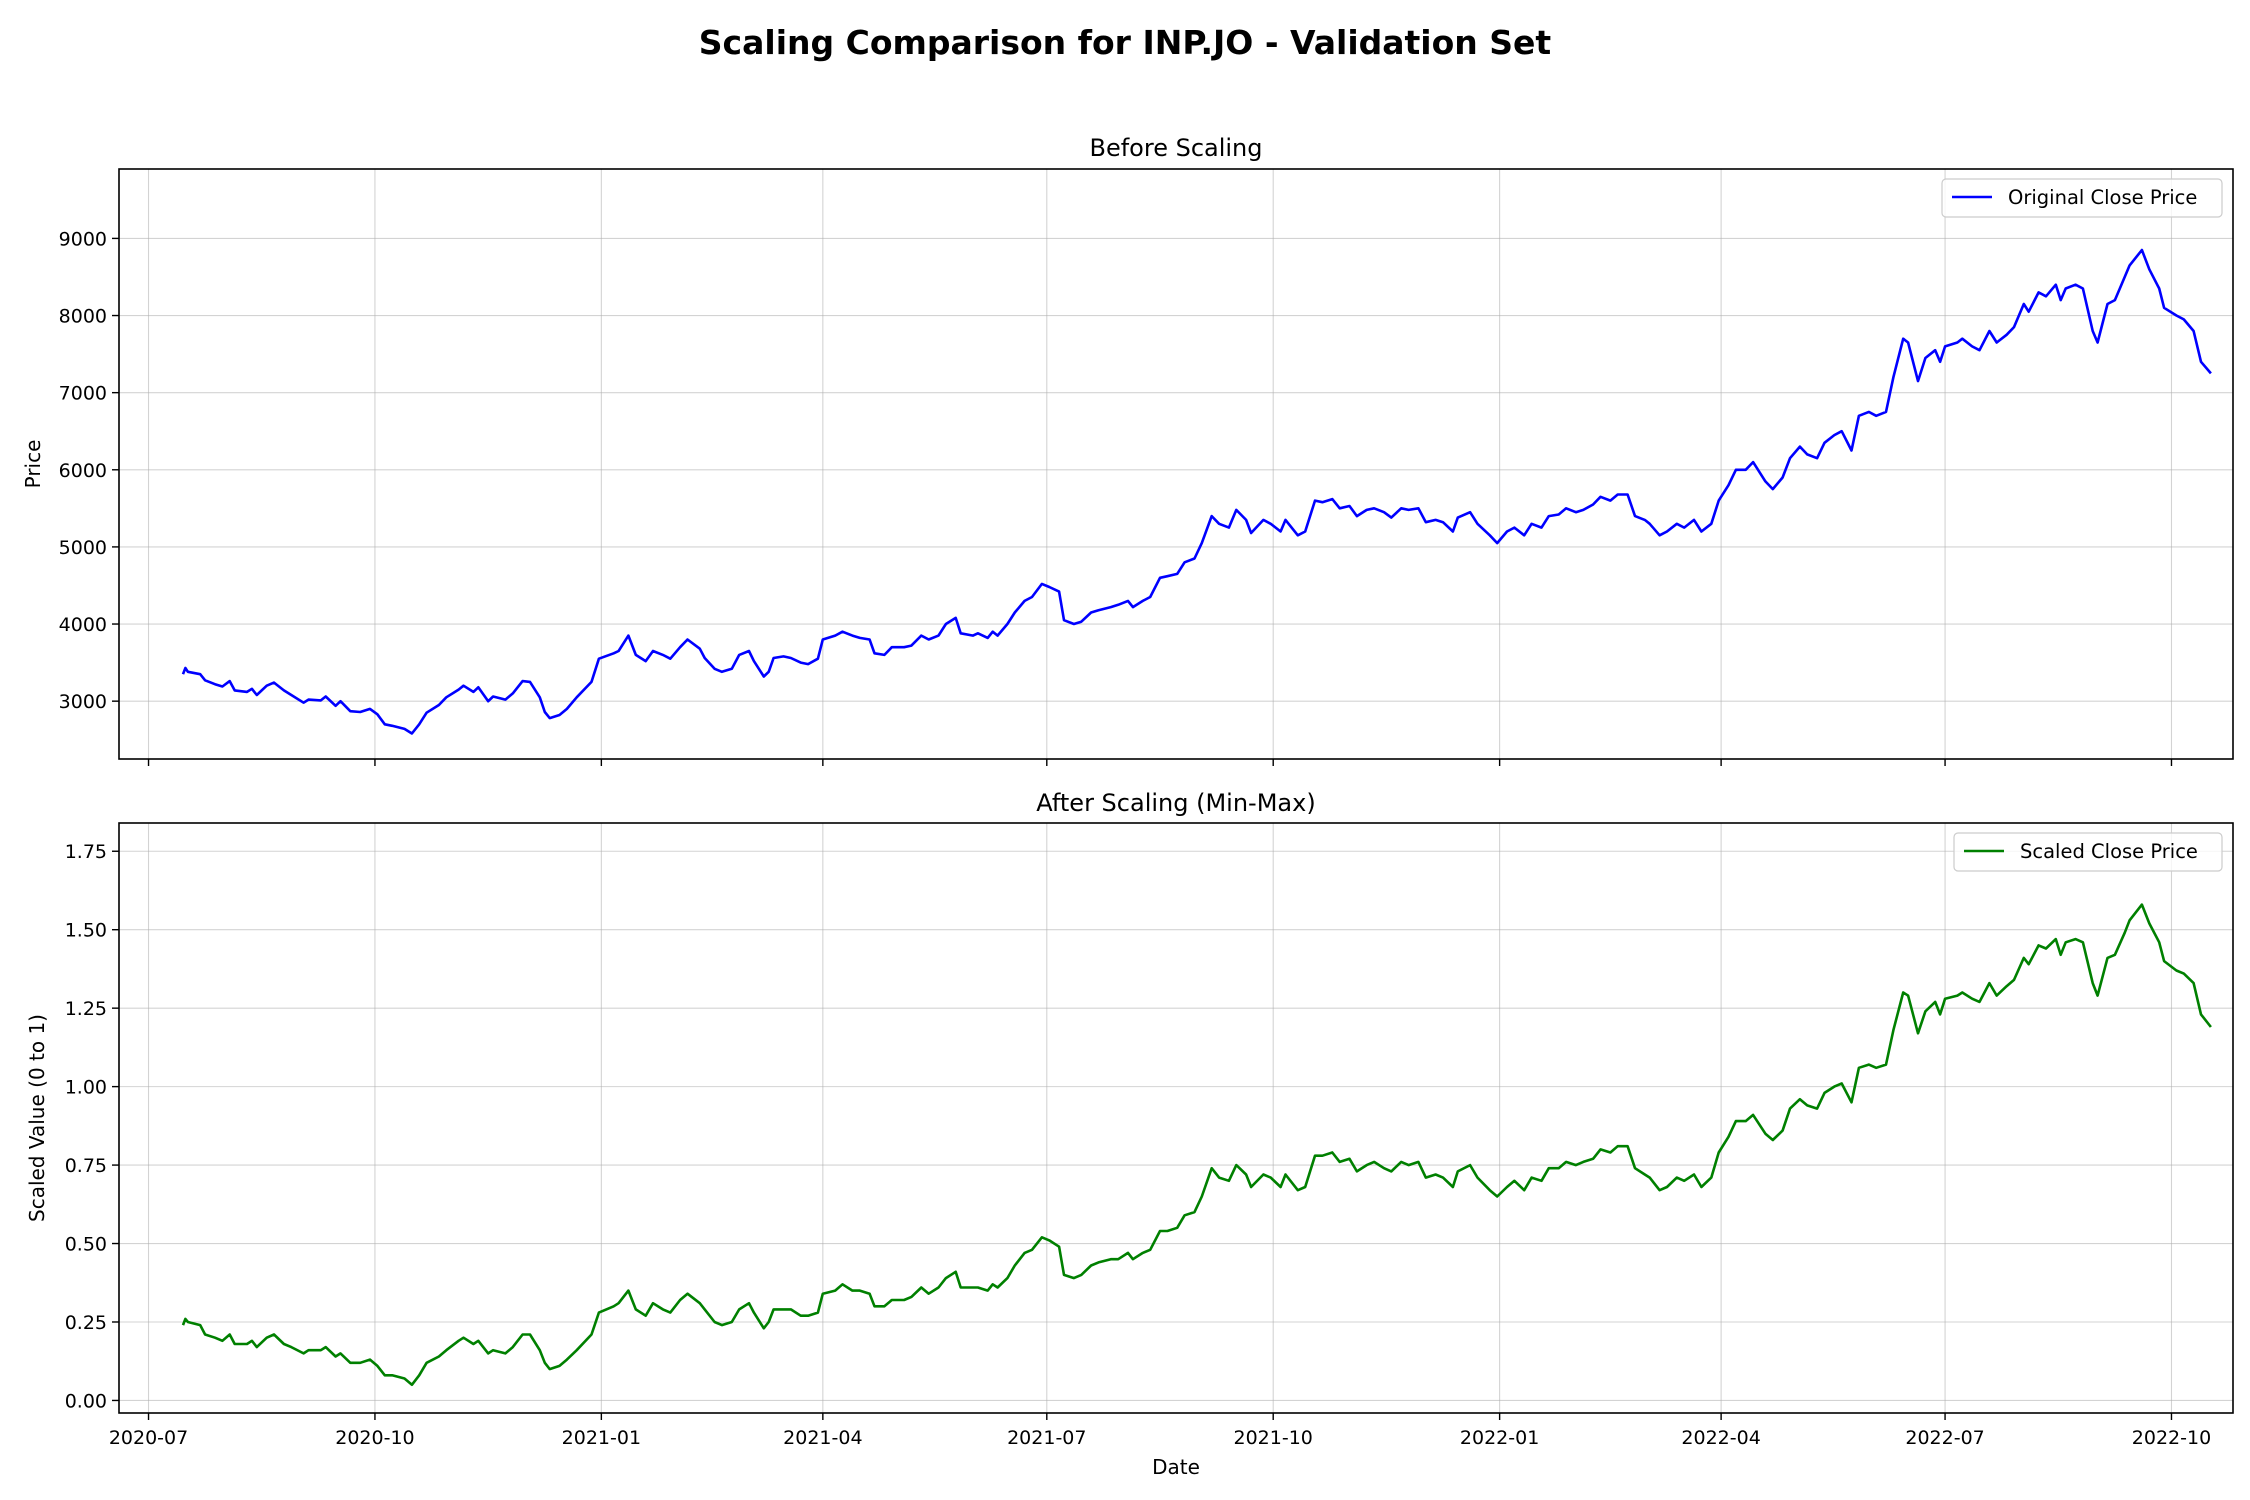  I want to click on y-tick-label: 0.25, so click(86, 1323).